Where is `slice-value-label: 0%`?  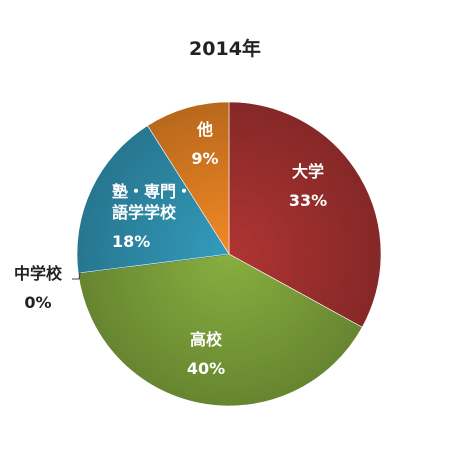
slice-value-label: 0% is located at coordinates (37, 302).